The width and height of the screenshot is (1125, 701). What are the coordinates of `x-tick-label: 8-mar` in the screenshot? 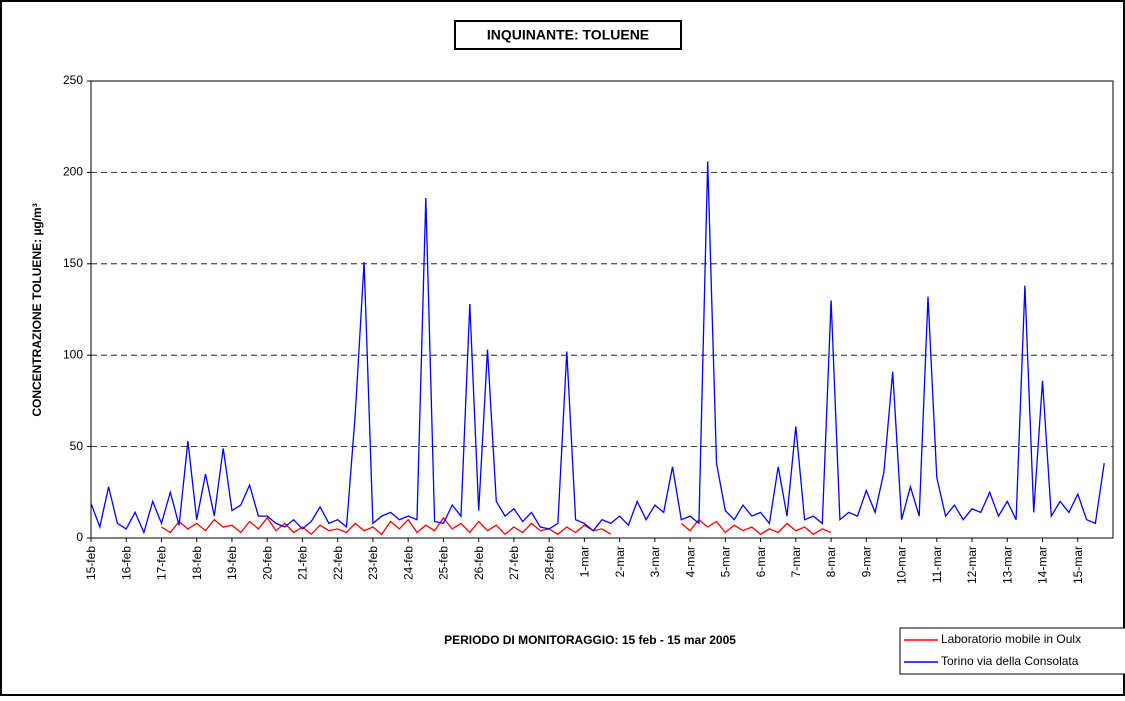 It's located at (831, 561).